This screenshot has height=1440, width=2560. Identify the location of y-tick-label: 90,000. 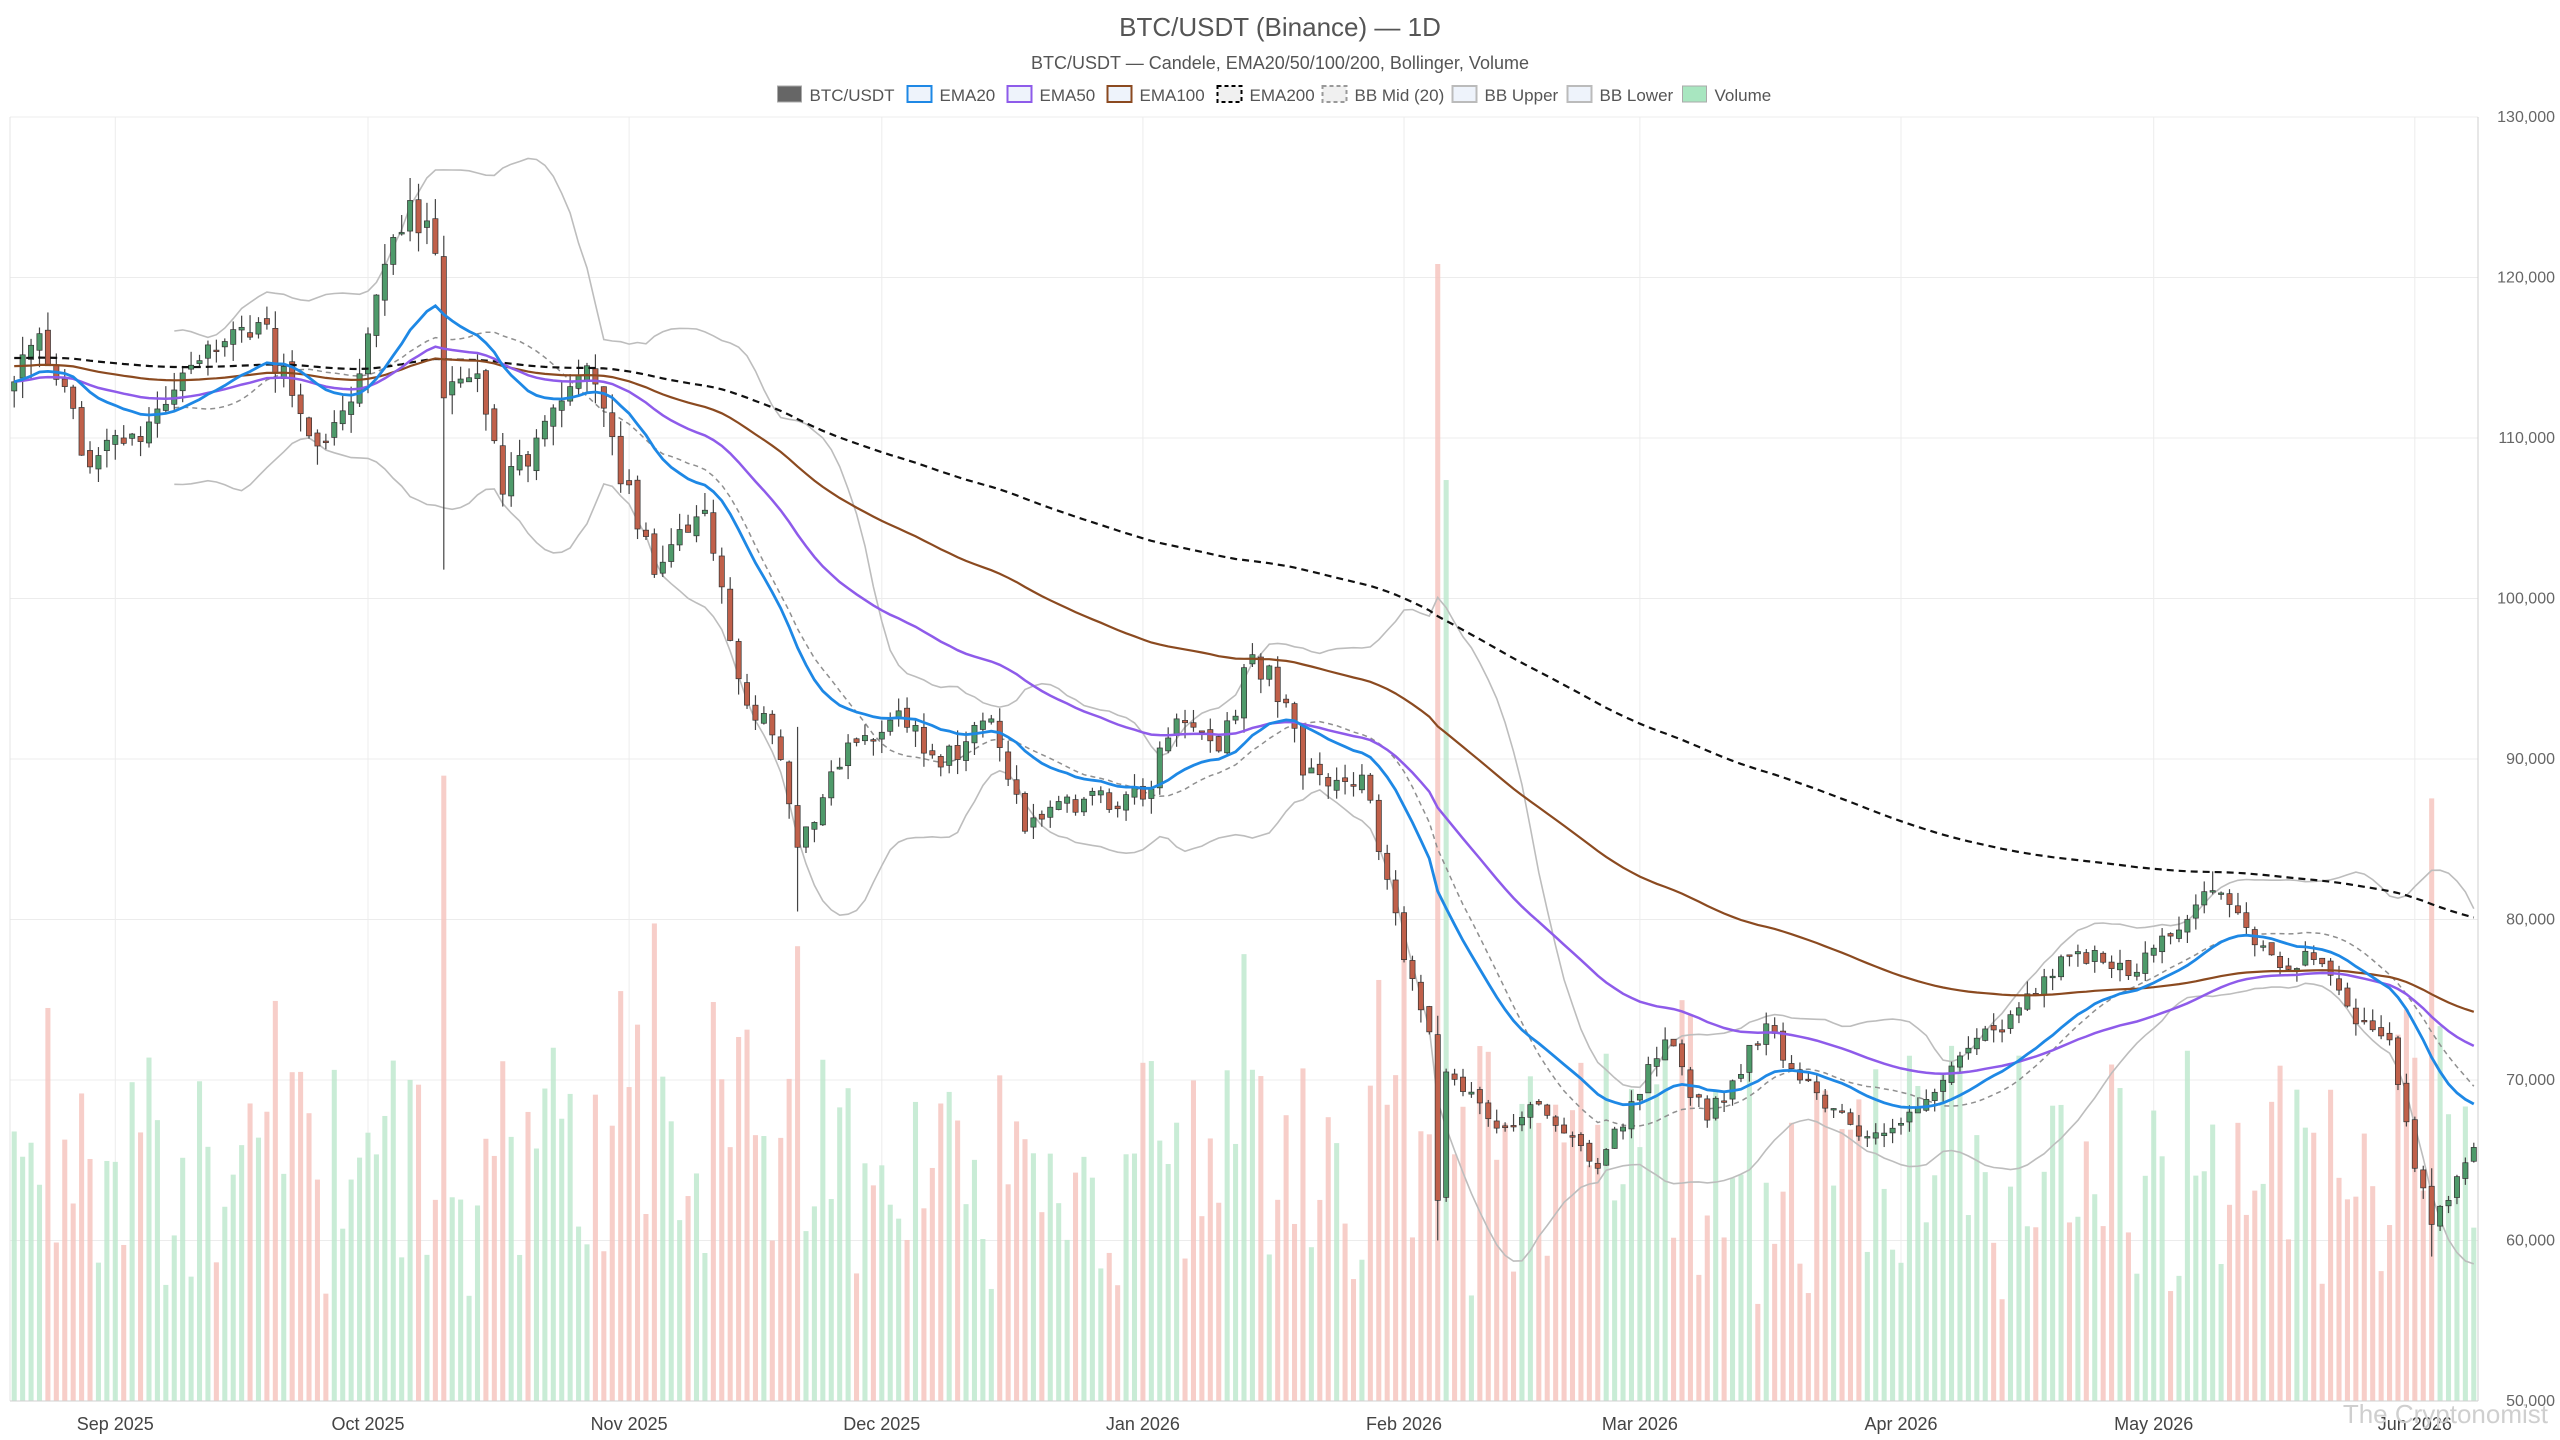
(2530, 759).